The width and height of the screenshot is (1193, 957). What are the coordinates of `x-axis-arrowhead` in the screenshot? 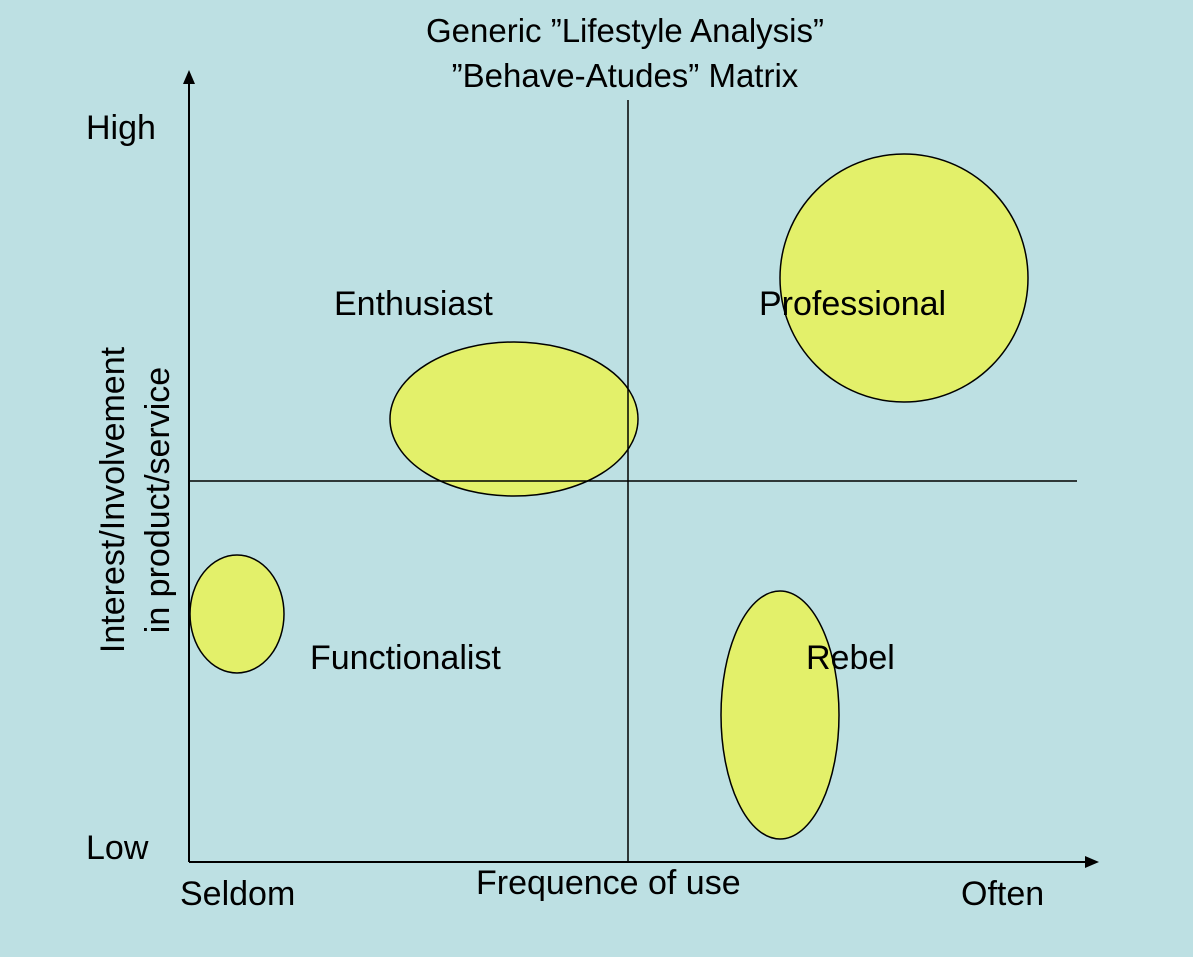 It's located at (1092, 862).